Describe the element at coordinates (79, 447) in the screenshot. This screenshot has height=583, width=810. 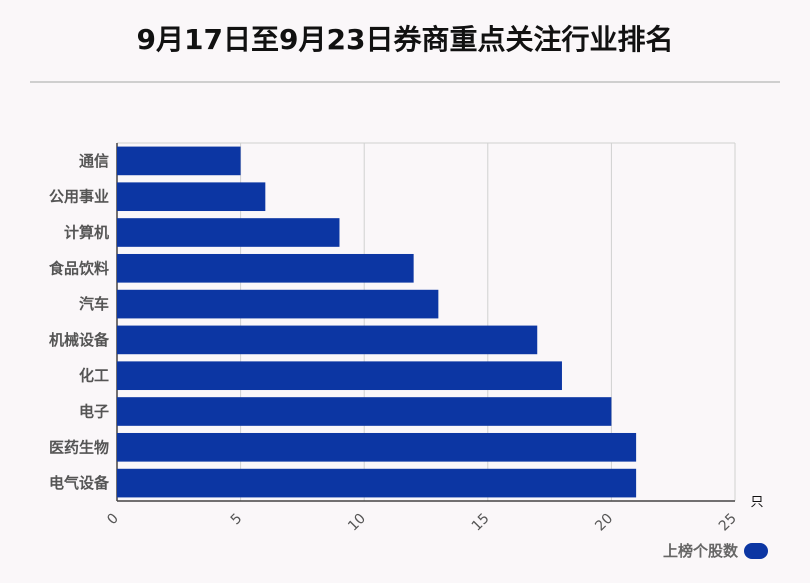
I see `category-label-8: 医药生物` at that location.